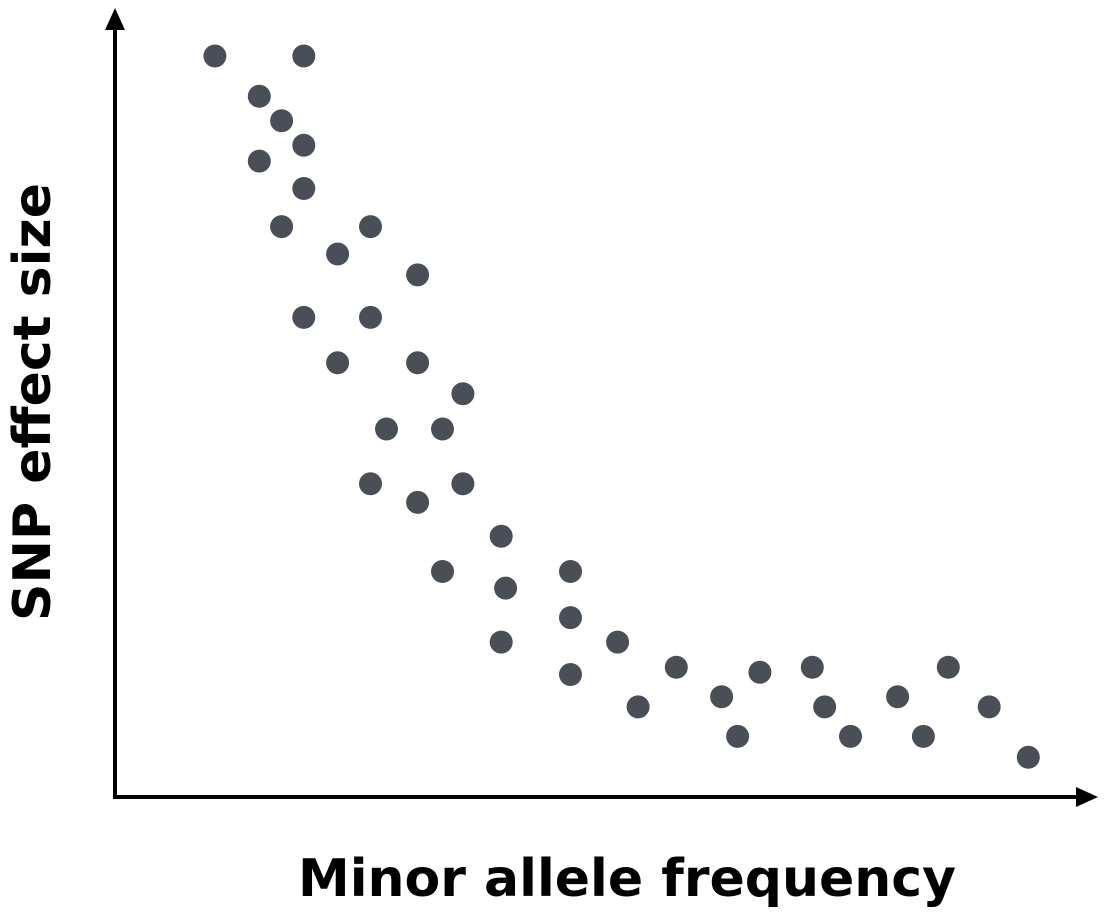 The width and height of the screenshot is (1106, 915). What do you see at coordinates (33, 402) in the screenshot?
I see `y-axis-label: SNP effect size` at bounding box center [33, 402].